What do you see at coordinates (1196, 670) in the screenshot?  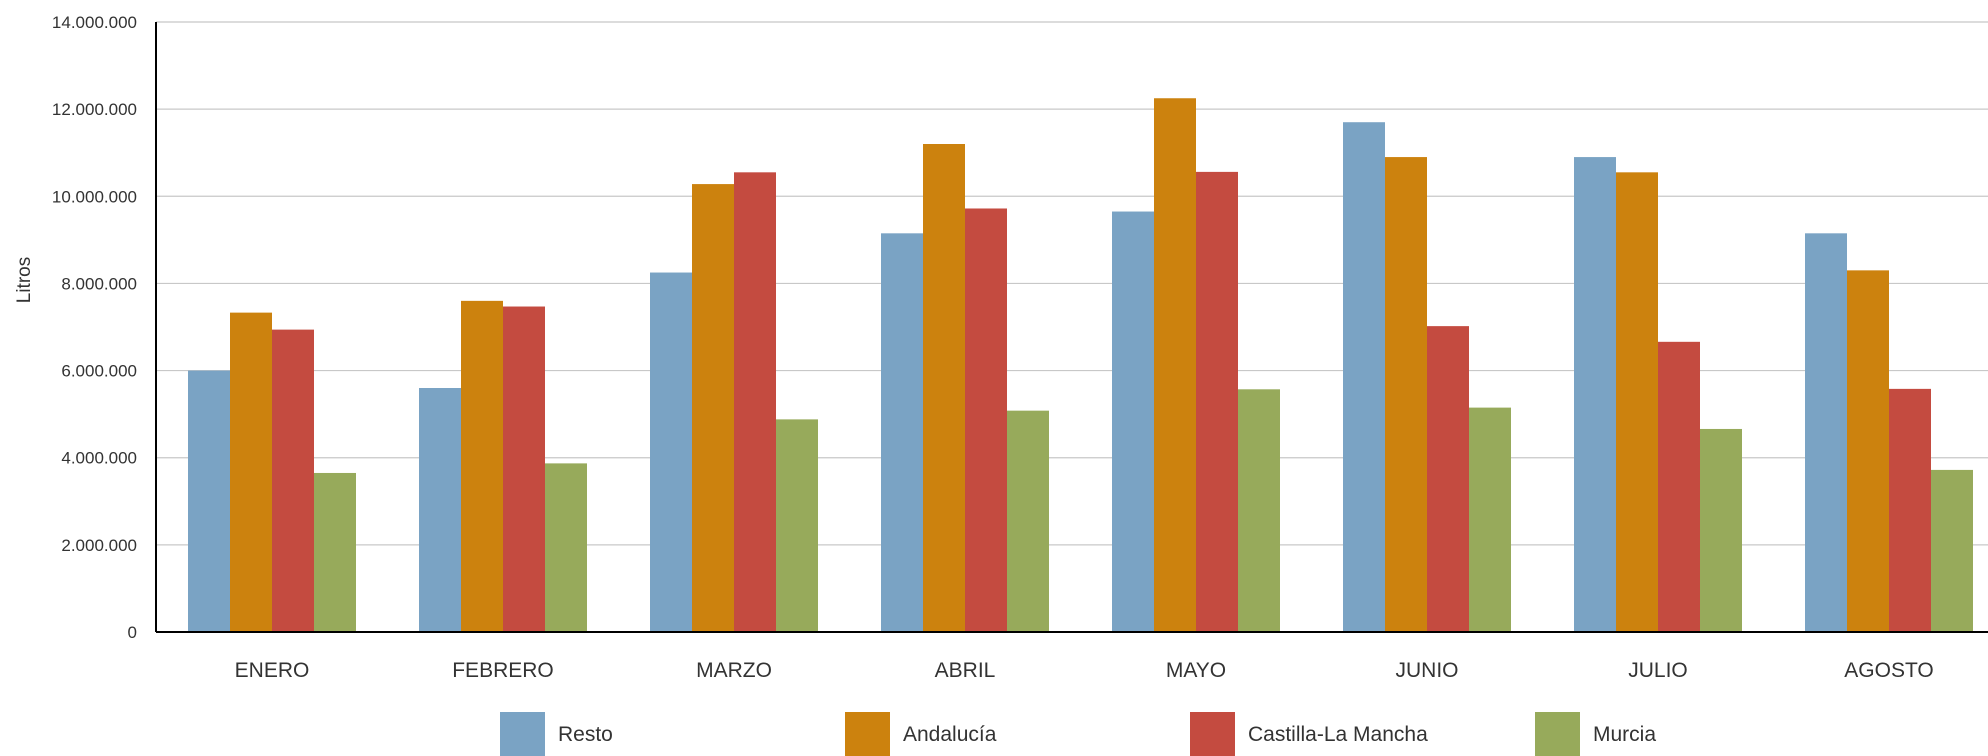 I see `x-tick-label: MAYO` at bounding box center [1196, 670].